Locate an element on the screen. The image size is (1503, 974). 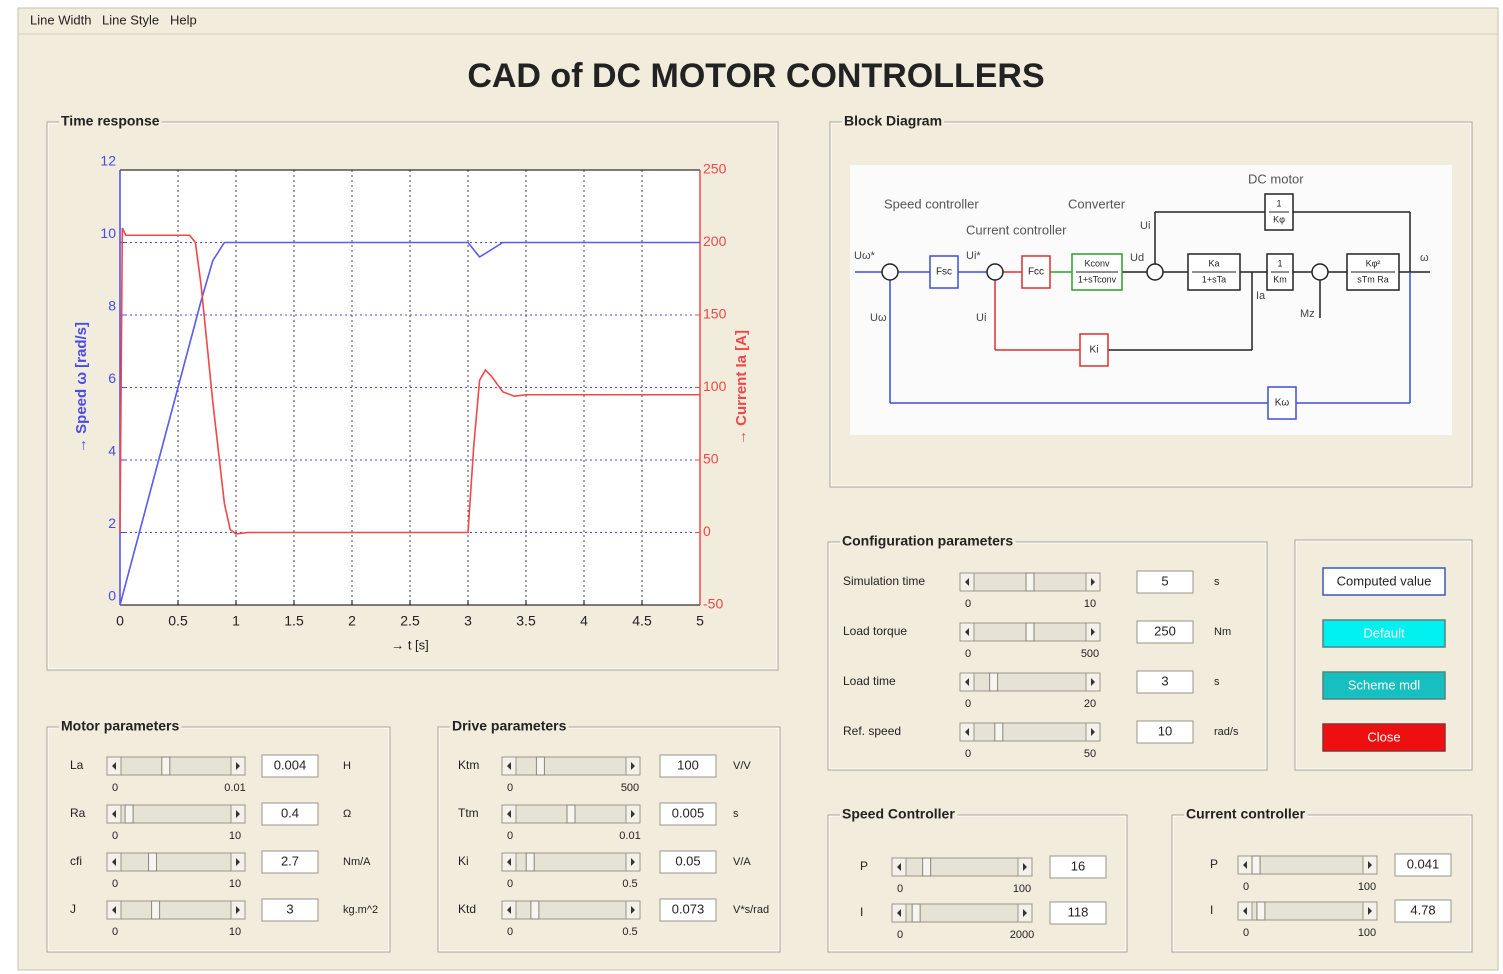
button-label: Scheme mdl is located at coordinates (1384, 684).